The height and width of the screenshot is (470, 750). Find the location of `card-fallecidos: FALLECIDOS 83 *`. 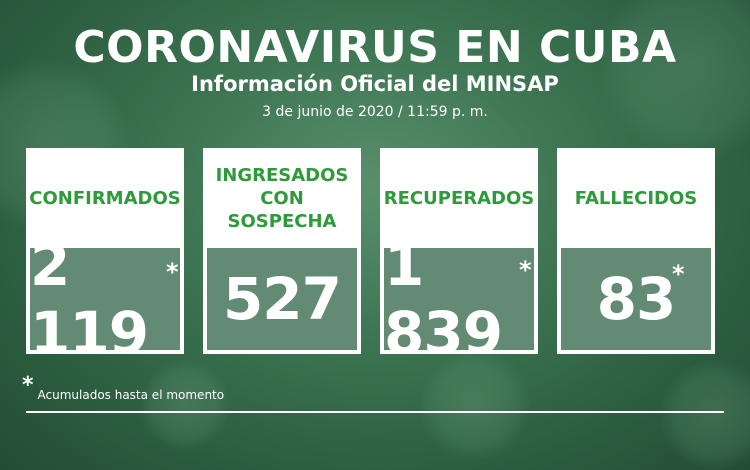

card-fallecidos: FALLECIDOS 83 * is located at coordinates (636, 251).